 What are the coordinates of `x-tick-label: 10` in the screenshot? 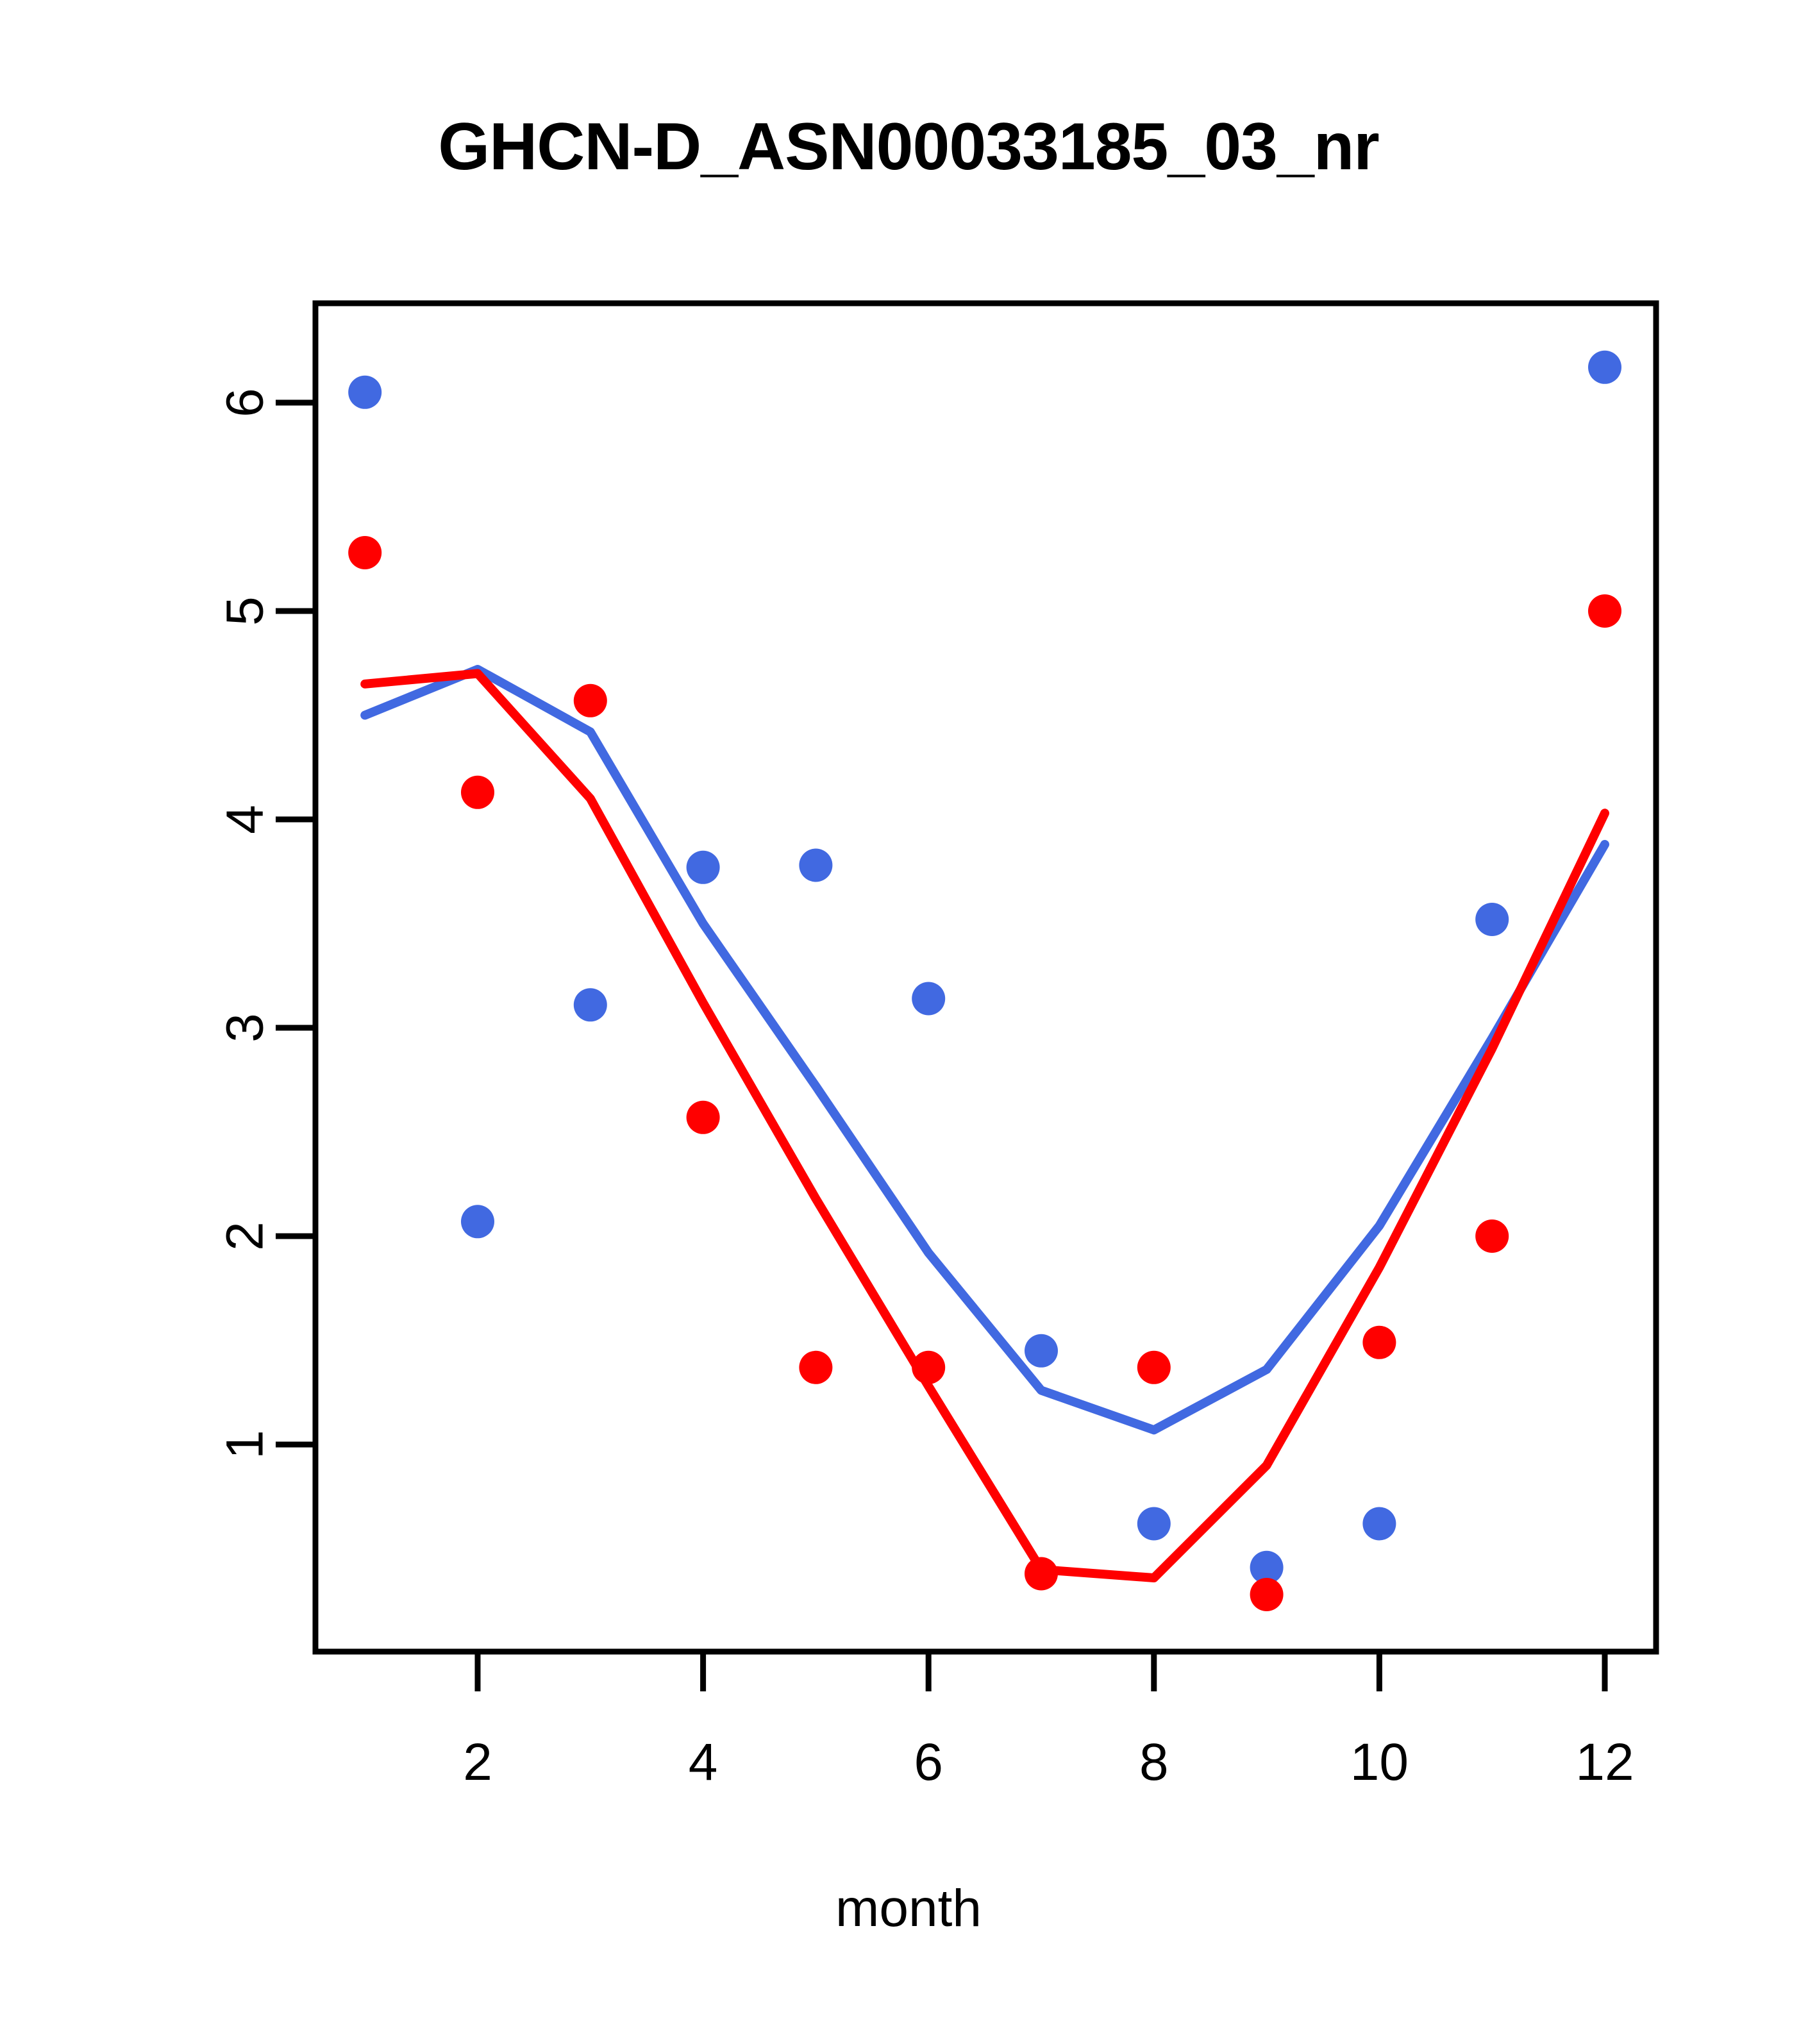 It's located at (1379, 1762).